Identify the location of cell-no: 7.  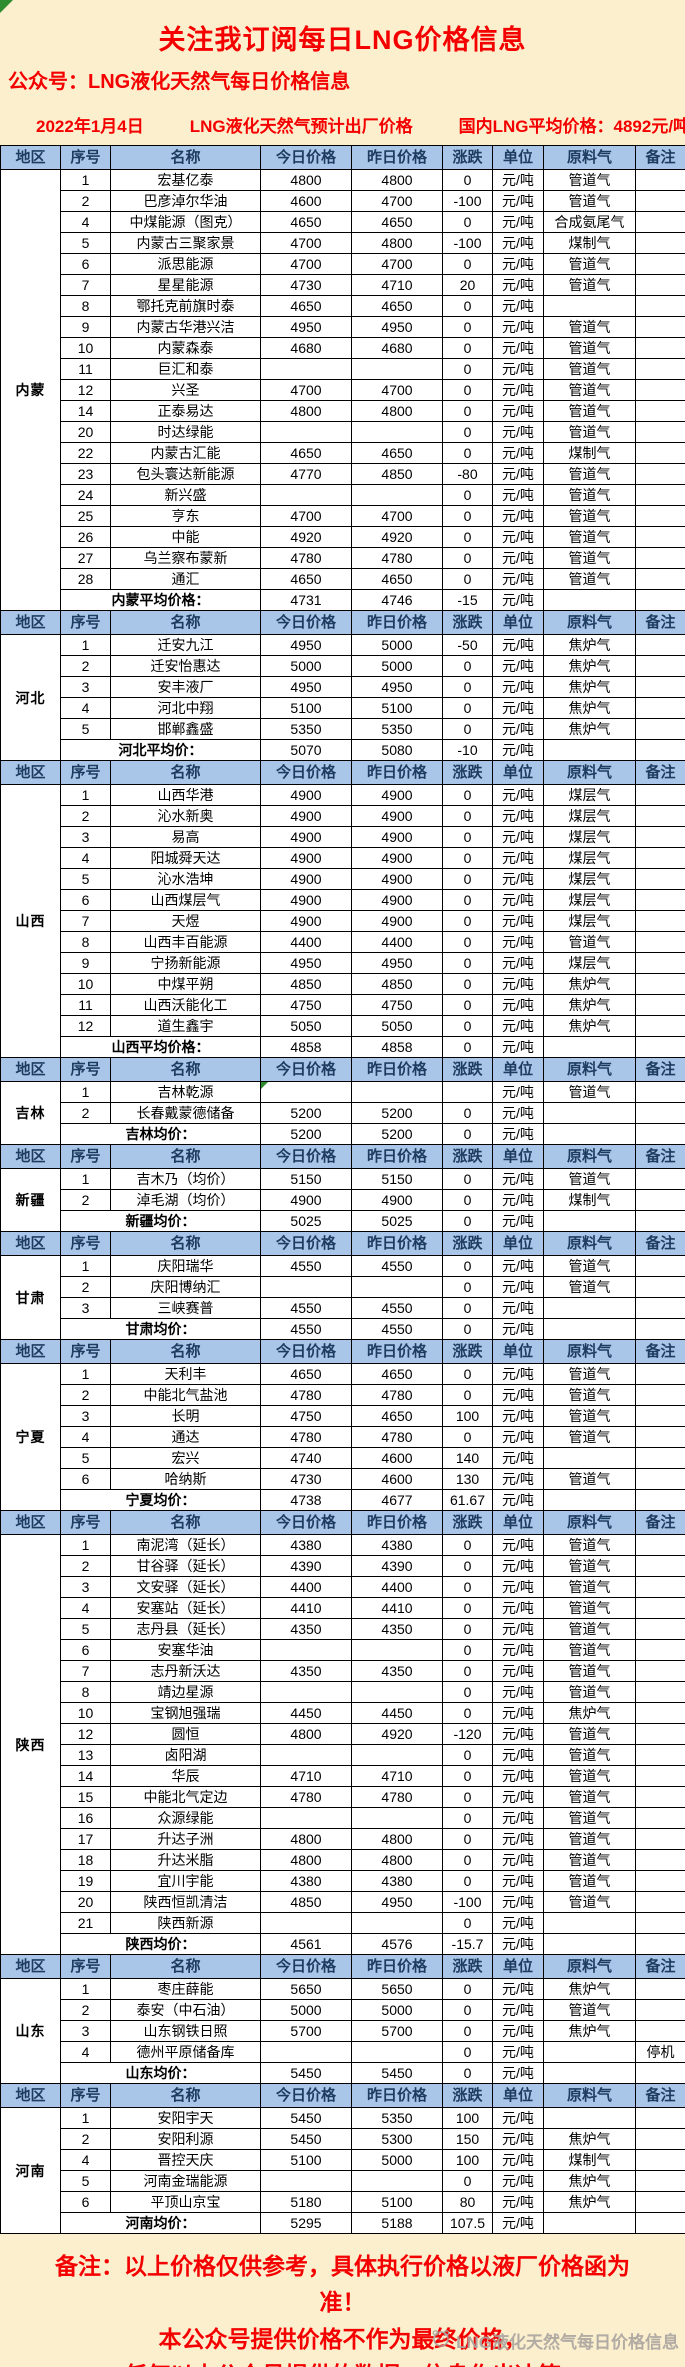
(85, 921).